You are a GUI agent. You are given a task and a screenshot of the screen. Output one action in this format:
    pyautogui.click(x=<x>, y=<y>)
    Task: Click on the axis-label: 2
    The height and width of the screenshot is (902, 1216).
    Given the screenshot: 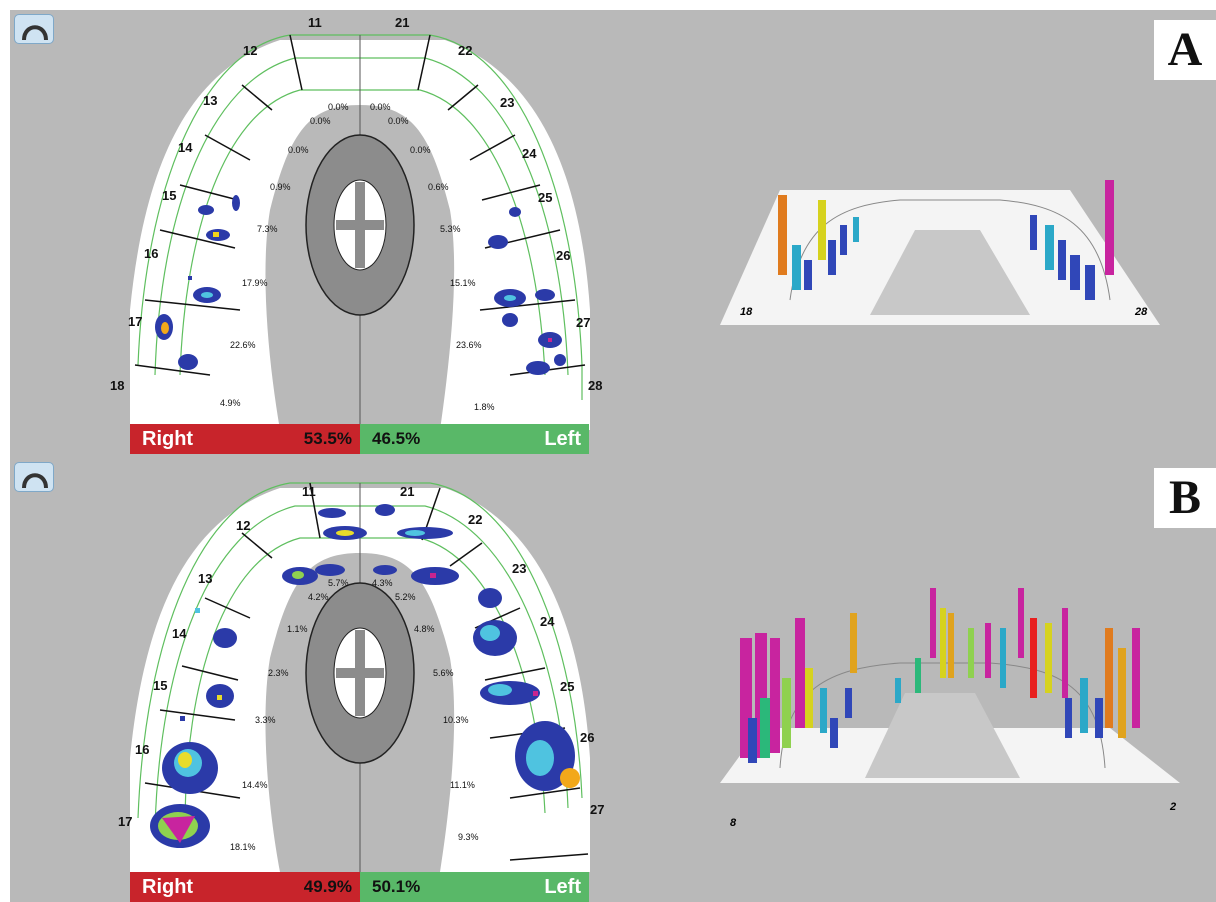 What is the action you would take?
    pyautogui.click(x=1172, y=807)
    